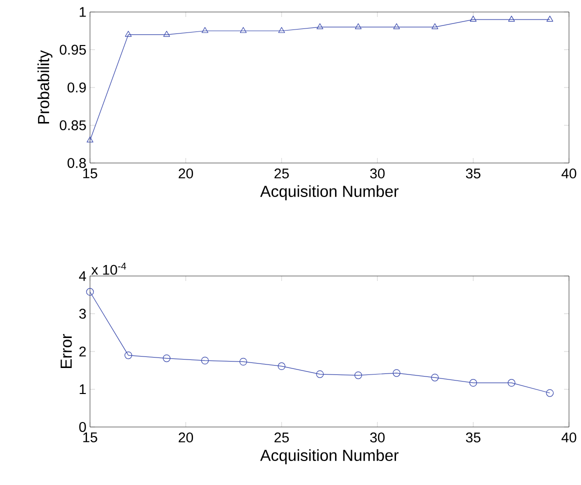 The height and width of the screenshot is (485, 581). Describe the element at coordinates (77, 163) in the screenshot. I see `y-tick-label: 0.8` at that location.